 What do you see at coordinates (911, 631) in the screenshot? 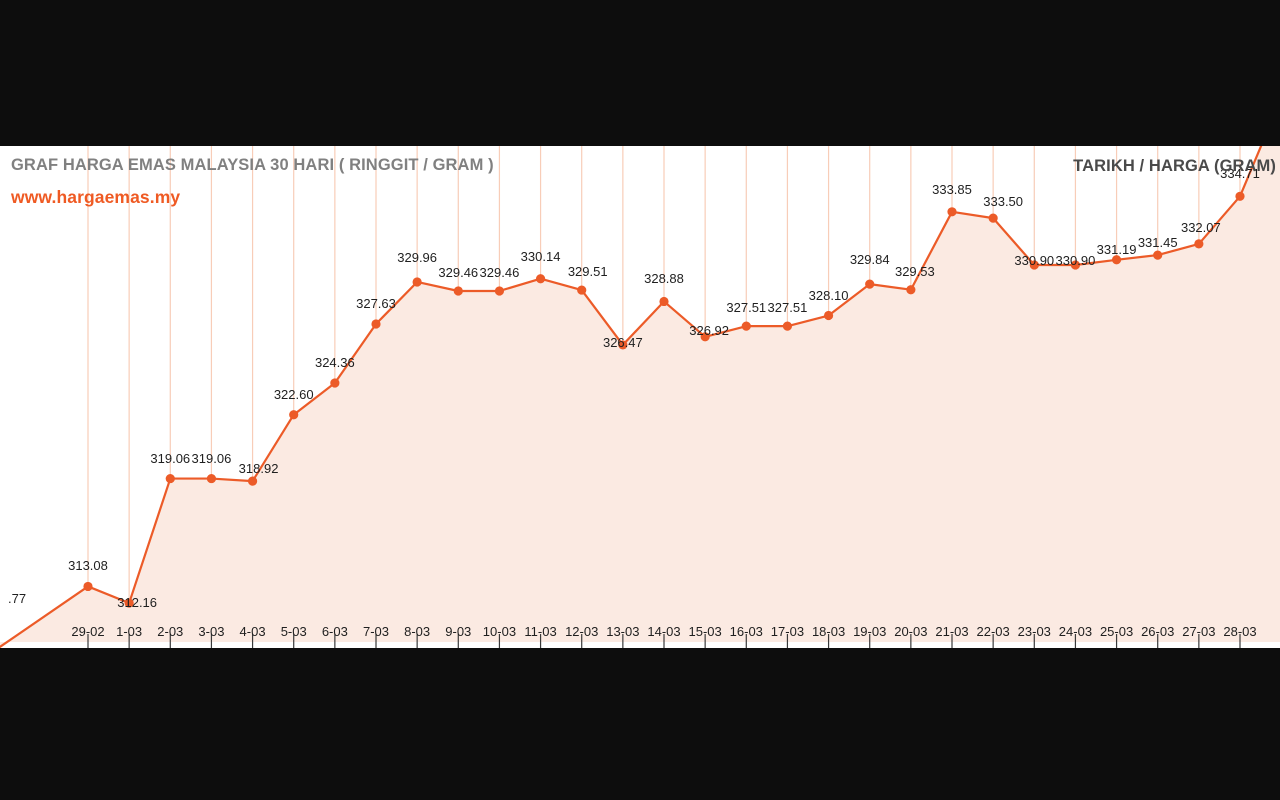
I see `x-axis-date-label: 20-03` at bounding box center [911, 631].